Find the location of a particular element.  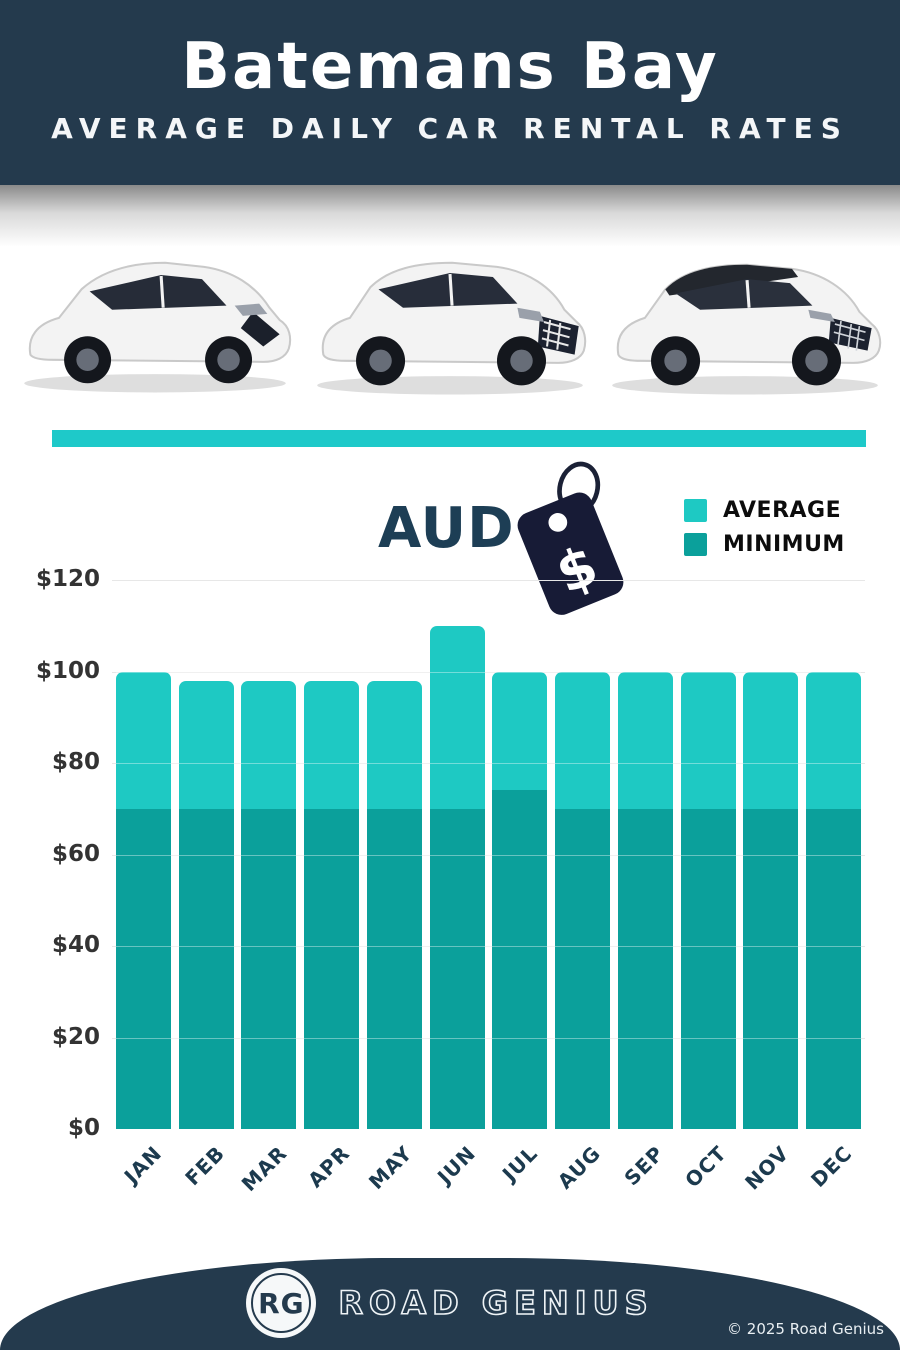

logo-initials: RG is located at coordinates (281, 1303).